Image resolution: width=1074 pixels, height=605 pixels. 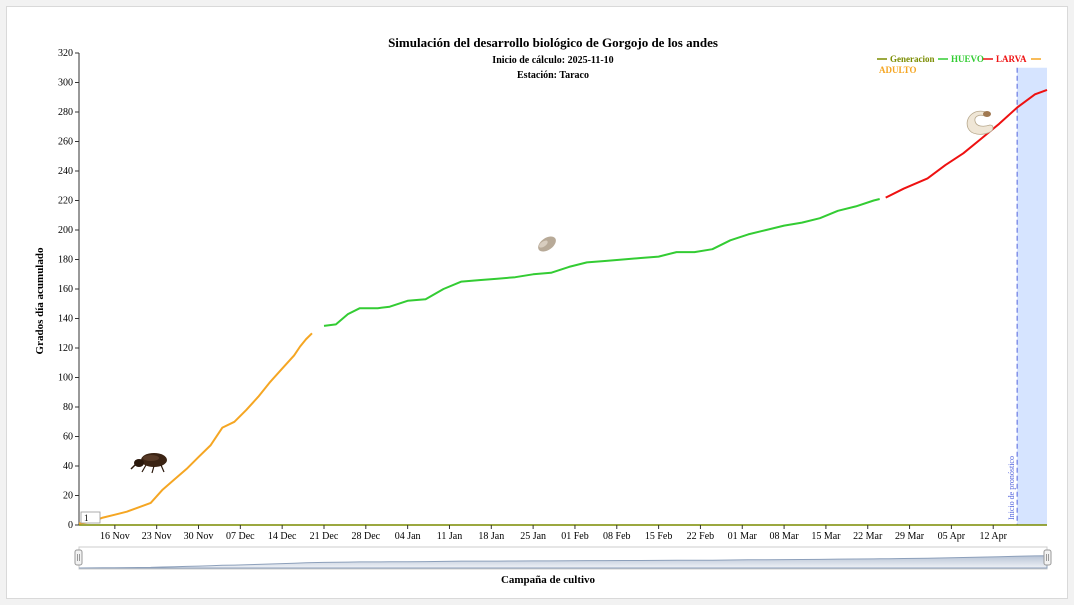 I want to click on x-tick-label: 12 Apr, so click(x=993, y=536).